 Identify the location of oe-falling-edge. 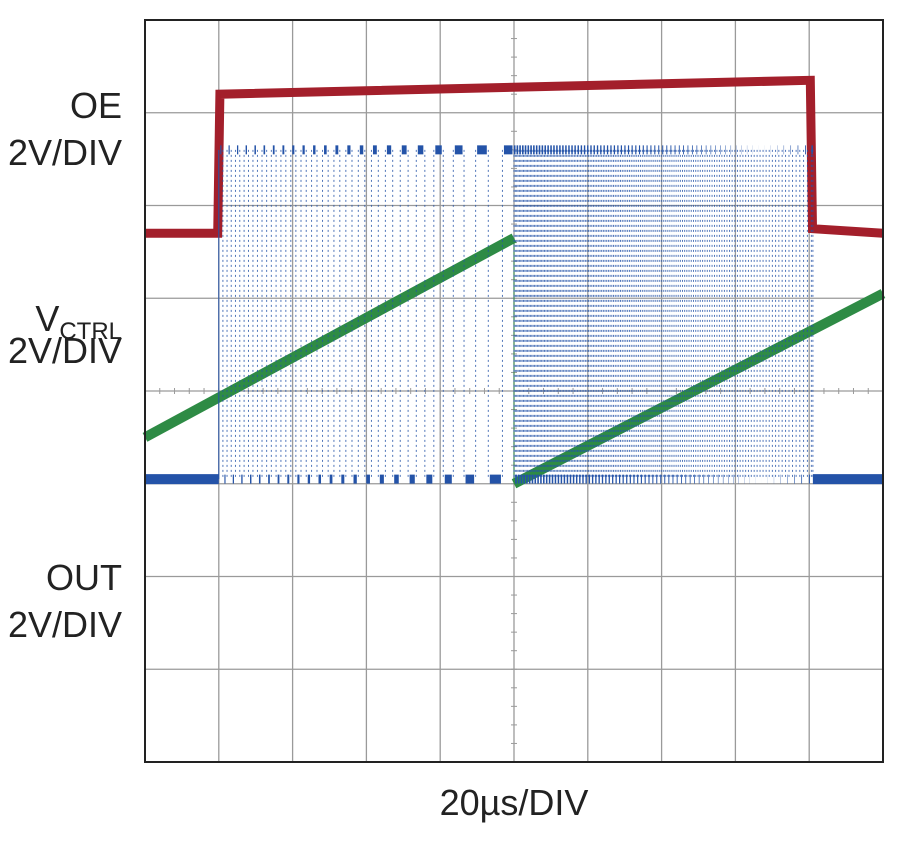
(811, 154).